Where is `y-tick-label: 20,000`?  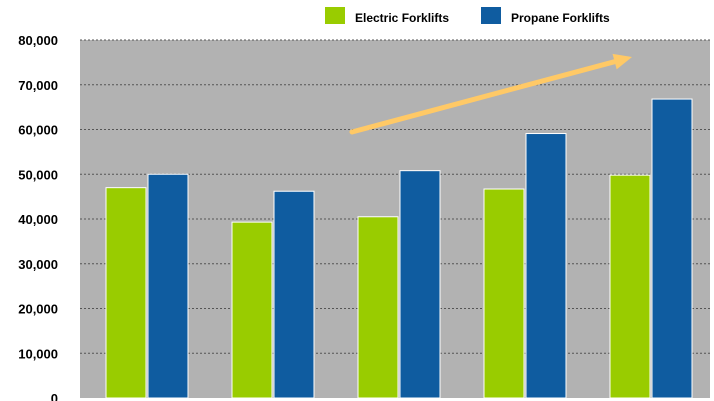
y-tick-label: 20,000 is located at coordinates (38, 309).